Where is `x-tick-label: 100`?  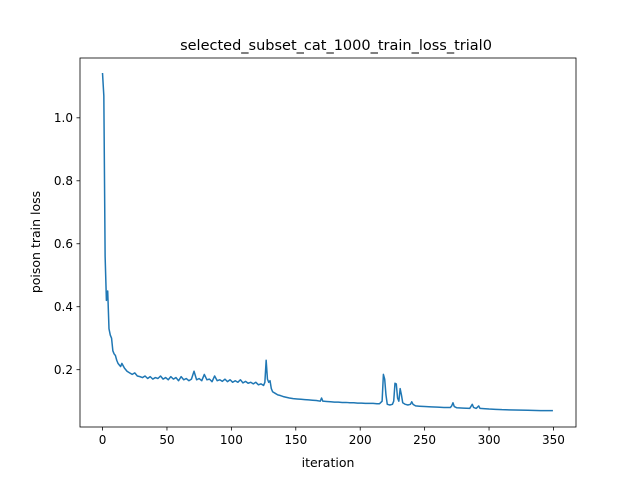 x-tick-label: 100 is located at coordinates (231, 440).